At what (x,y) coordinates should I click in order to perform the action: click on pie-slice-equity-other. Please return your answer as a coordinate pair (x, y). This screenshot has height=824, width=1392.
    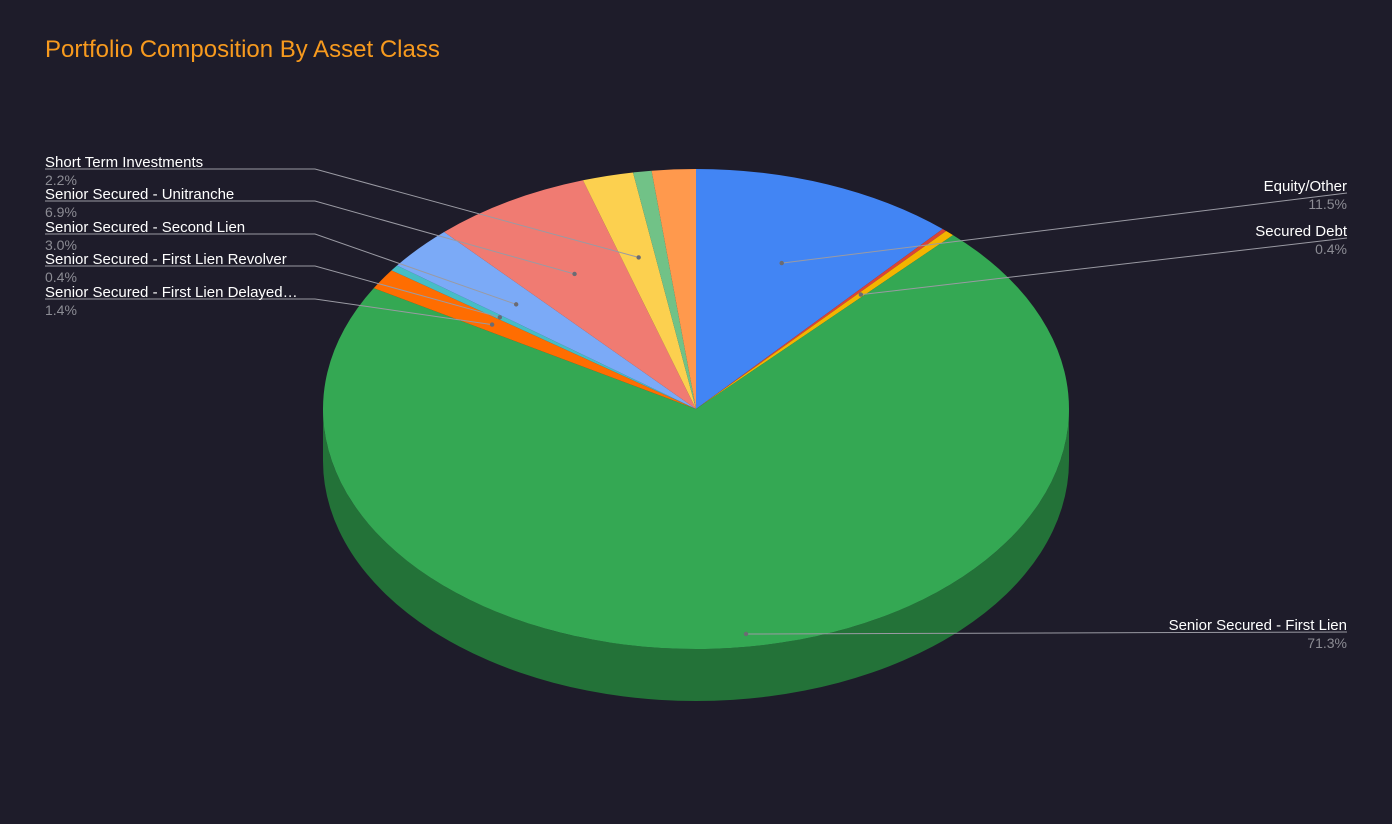
    Looking at the image, I should click on (819, 289).